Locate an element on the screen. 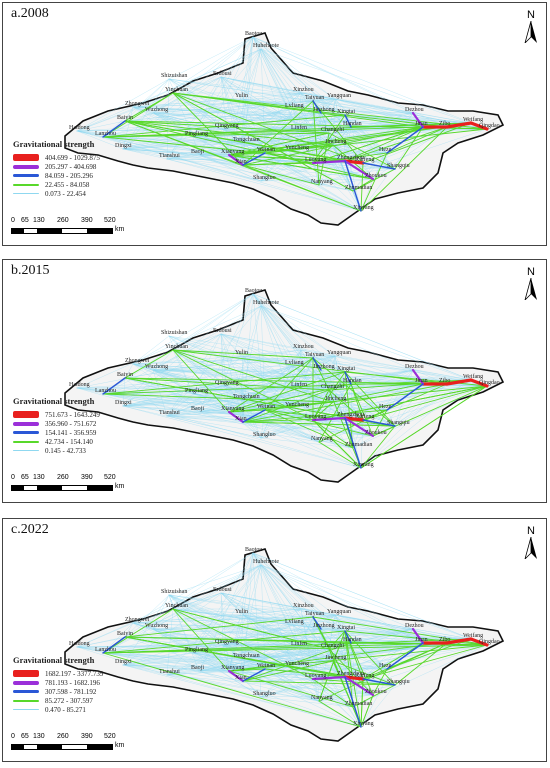 The height and width of the screenshot is (768, 550). city-label: Weifang is located at coordinates (473, 635).